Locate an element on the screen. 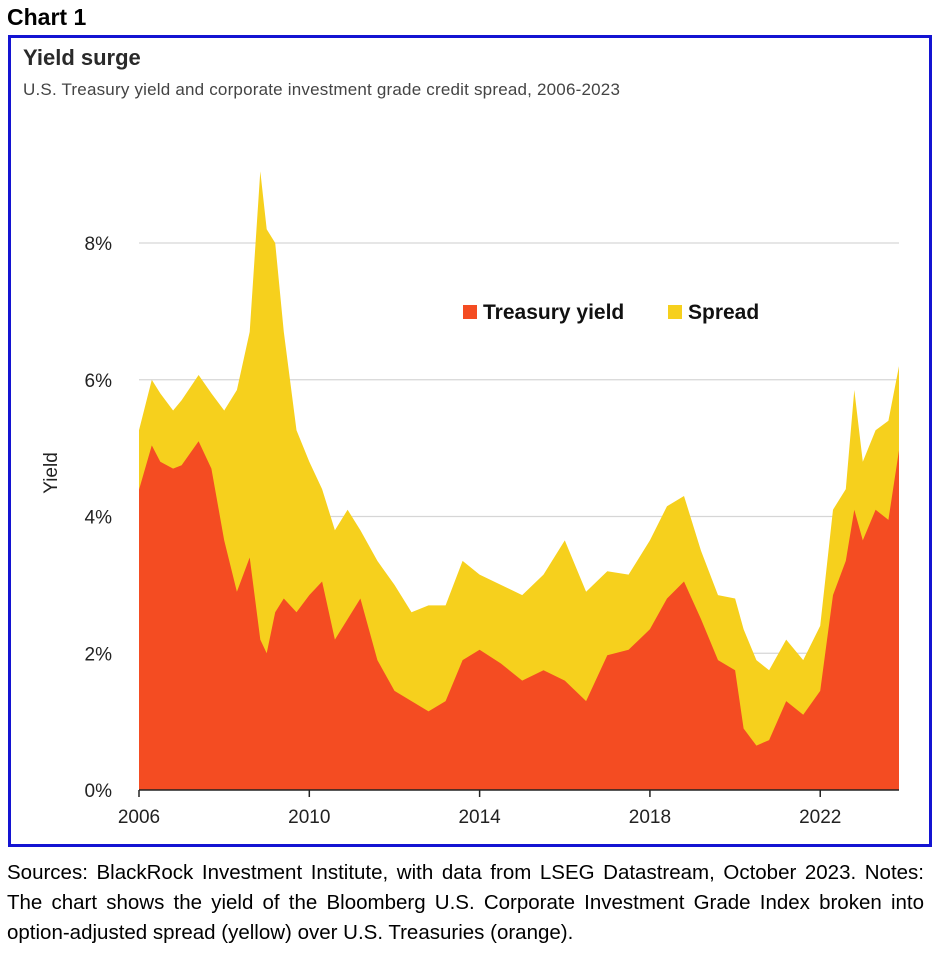 The image size is (944, 964). y-tick-label: 0% is located at coordinates (99, 791).